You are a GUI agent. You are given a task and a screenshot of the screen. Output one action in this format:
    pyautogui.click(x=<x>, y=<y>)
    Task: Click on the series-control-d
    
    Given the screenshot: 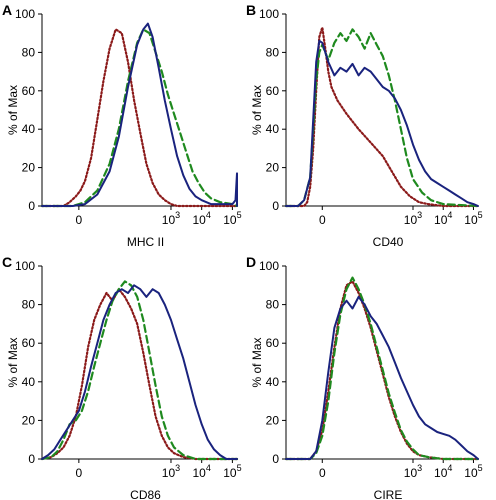 What is the action you would take?
    pyautogui.click(x=382, y=377)
    